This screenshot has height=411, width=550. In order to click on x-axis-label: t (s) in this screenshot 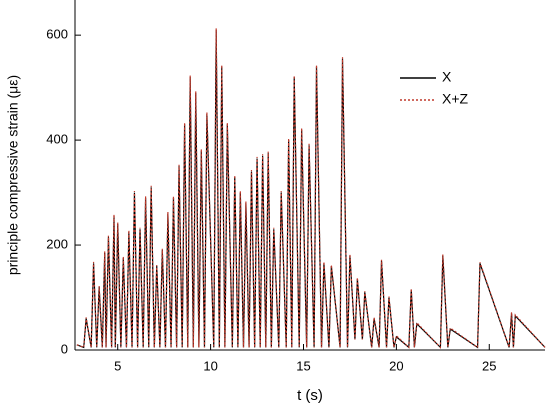, I will do `click(310, 395)`.